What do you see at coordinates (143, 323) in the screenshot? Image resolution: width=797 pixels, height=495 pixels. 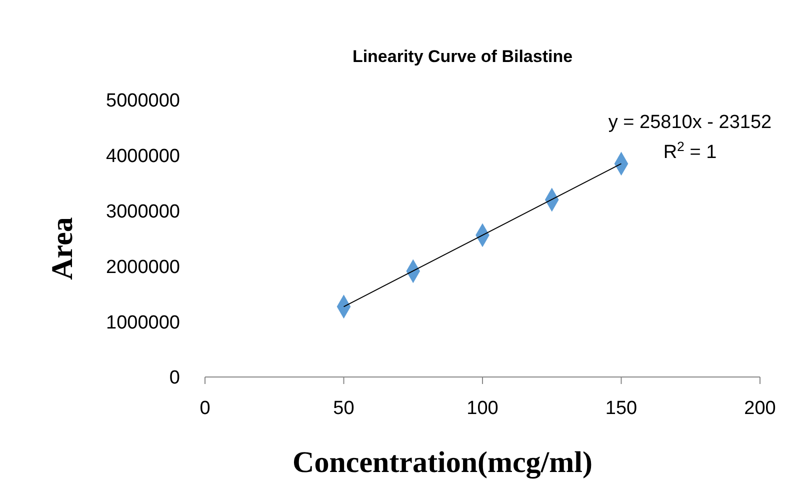 I see `y-tick-label: 1000000` at bounding box center [143, 323].